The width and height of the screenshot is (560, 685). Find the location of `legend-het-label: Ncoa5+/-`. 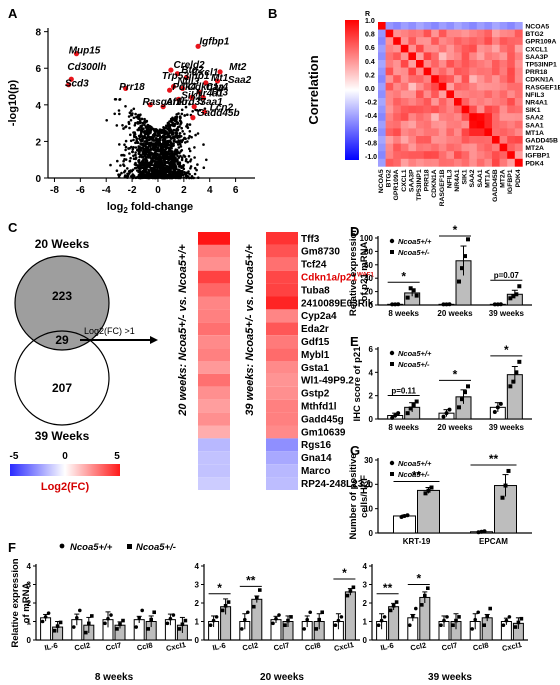

legend-het-label: Ncoa5+/- is located at coordinates (414, 252).